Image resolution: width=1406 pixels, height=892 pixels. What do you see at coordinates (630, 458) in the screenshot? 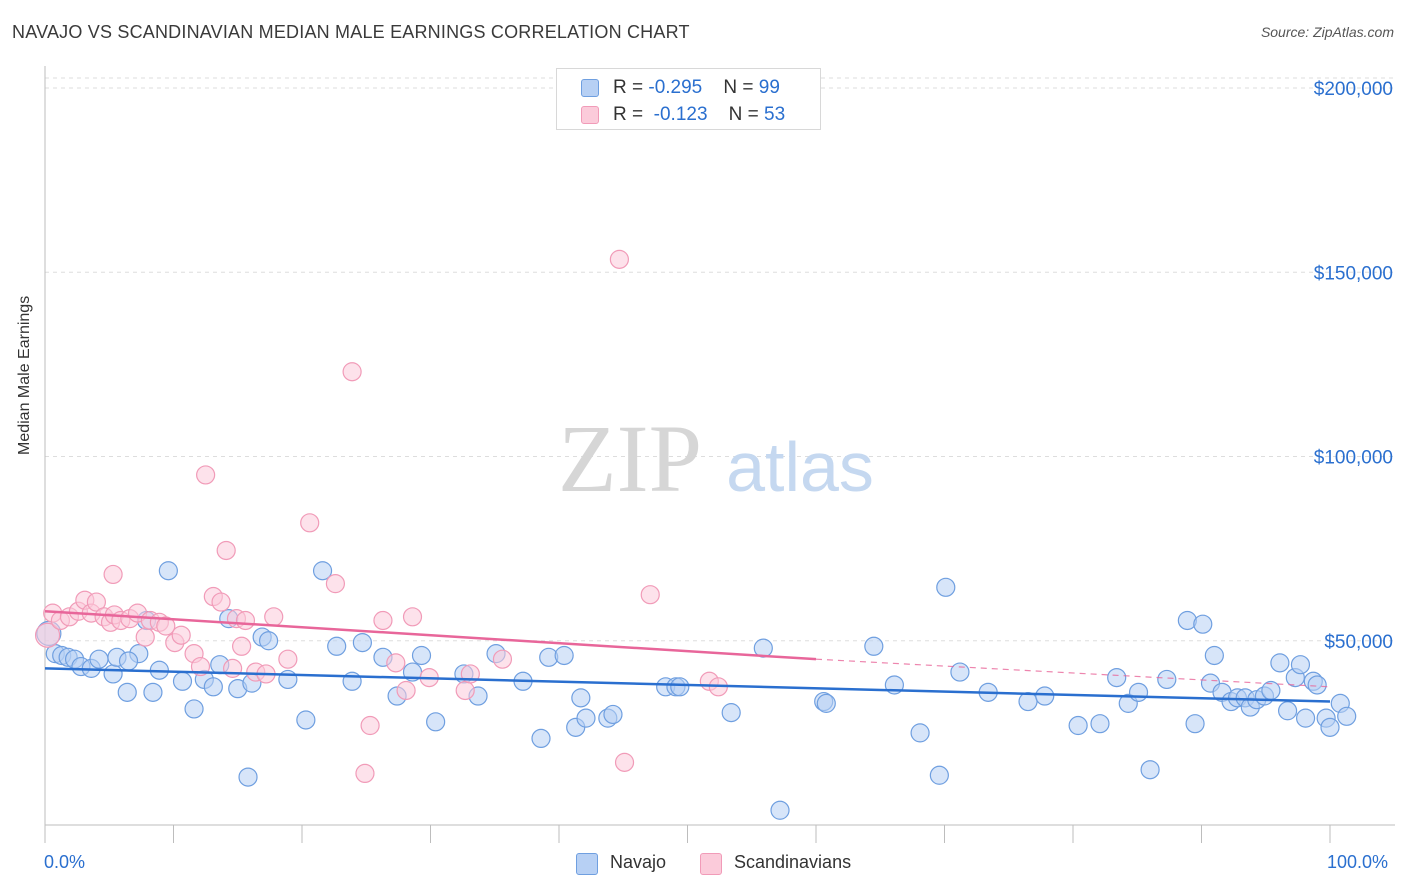
I see `watermark-zip: ZIP` at bounding box center [630, 458].